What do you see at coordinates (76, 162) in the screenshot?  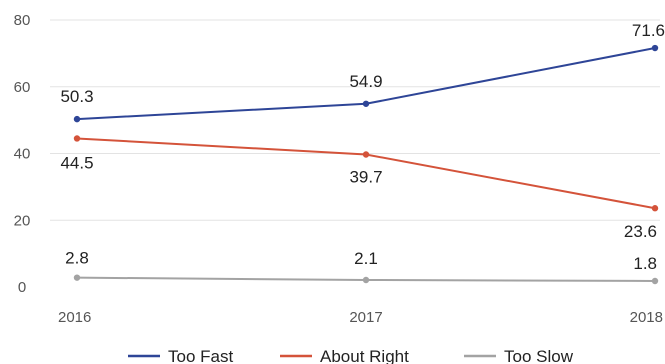 I see `data-label: 44.5` at bounding box center [76, 162].